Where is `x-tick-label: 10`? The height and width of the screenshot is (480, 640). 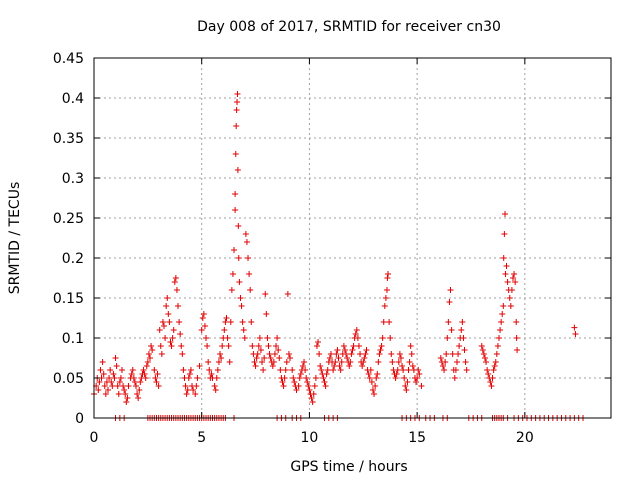
x-tick-label: 10 is located at coordinates (310, 438).